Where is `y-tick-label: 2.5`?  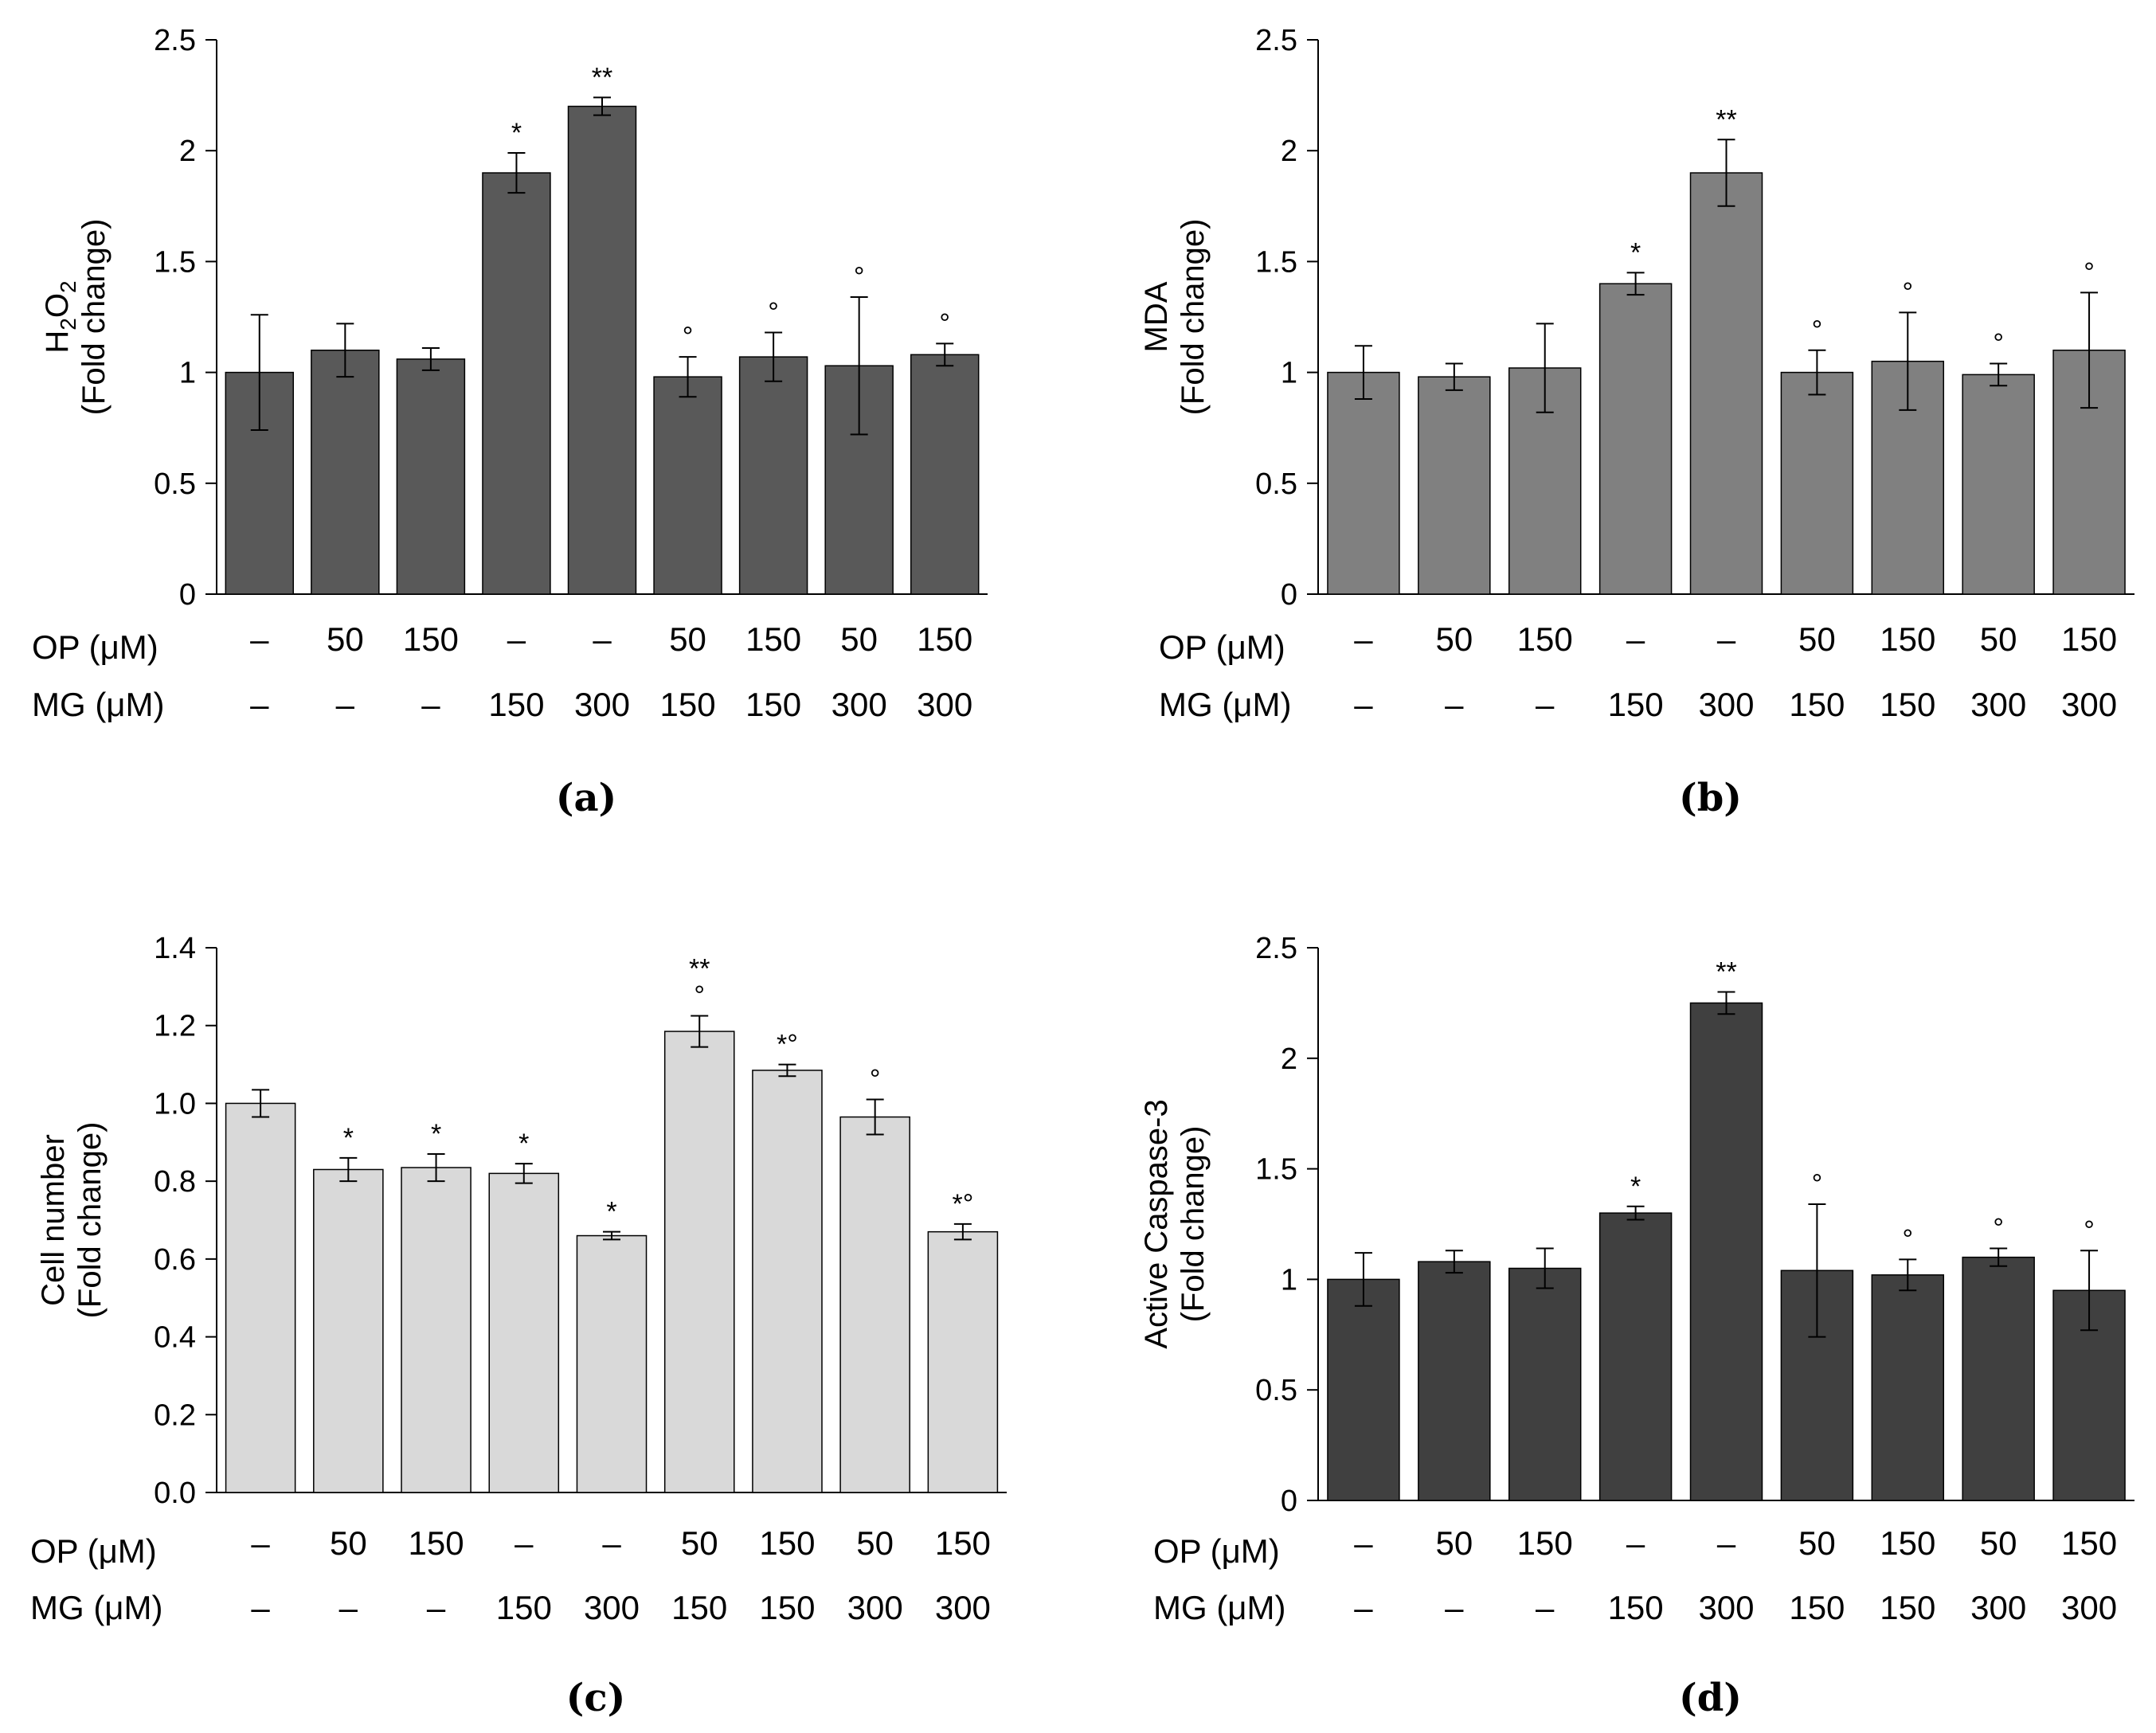 y-tick-label: 2.5 is located at coordinates (175, 40).